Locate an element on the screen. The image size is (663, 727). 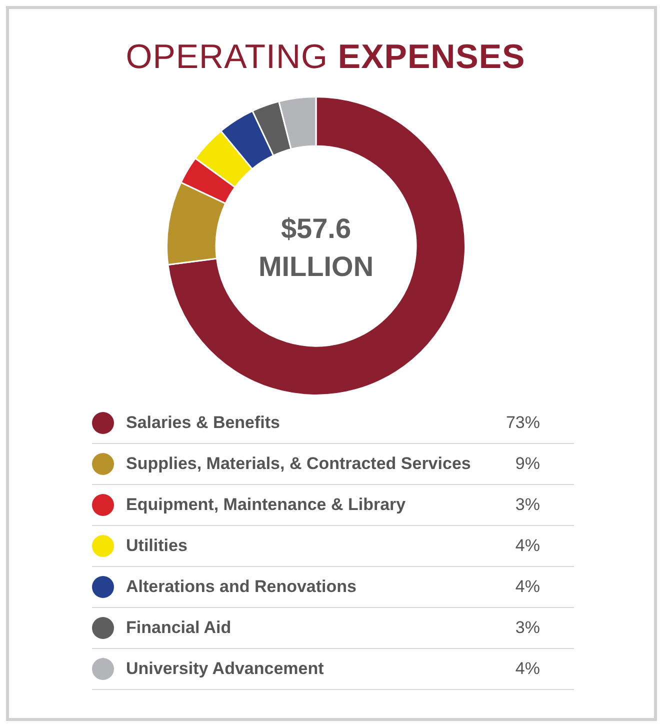
chart-title: OPERATING EXPENSES is located at coordinates (325, 57).